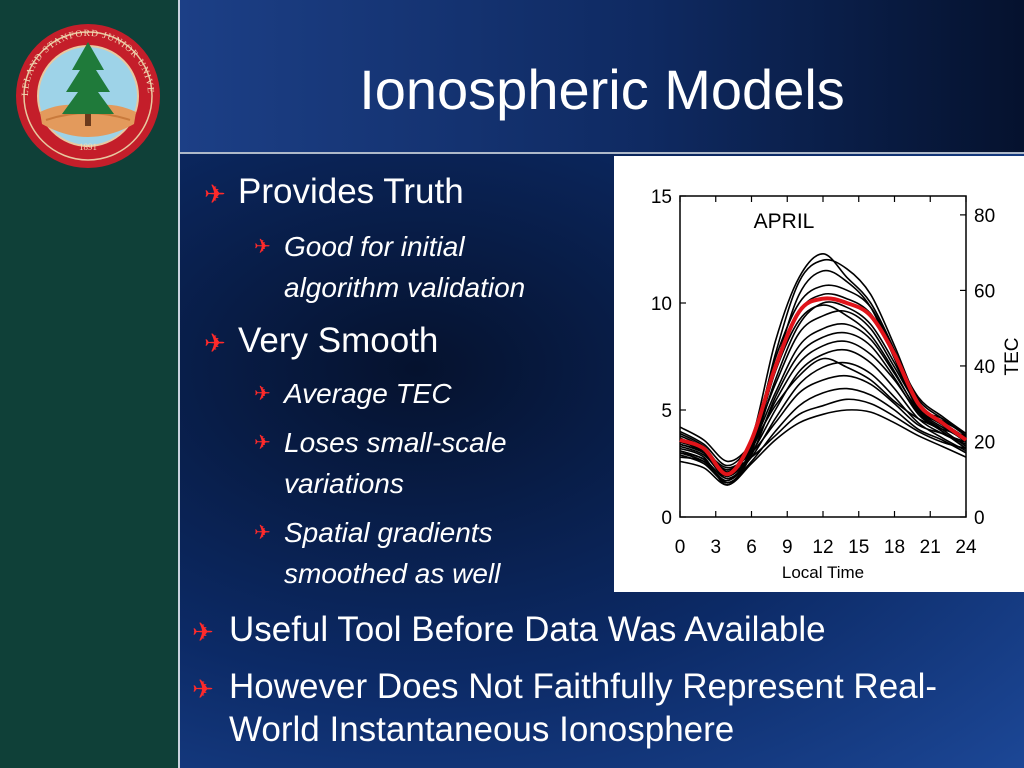 This screenshot has width=1024, height=768. I want to click on bullet-text: Loses small-scale variations, so click(395, 463).